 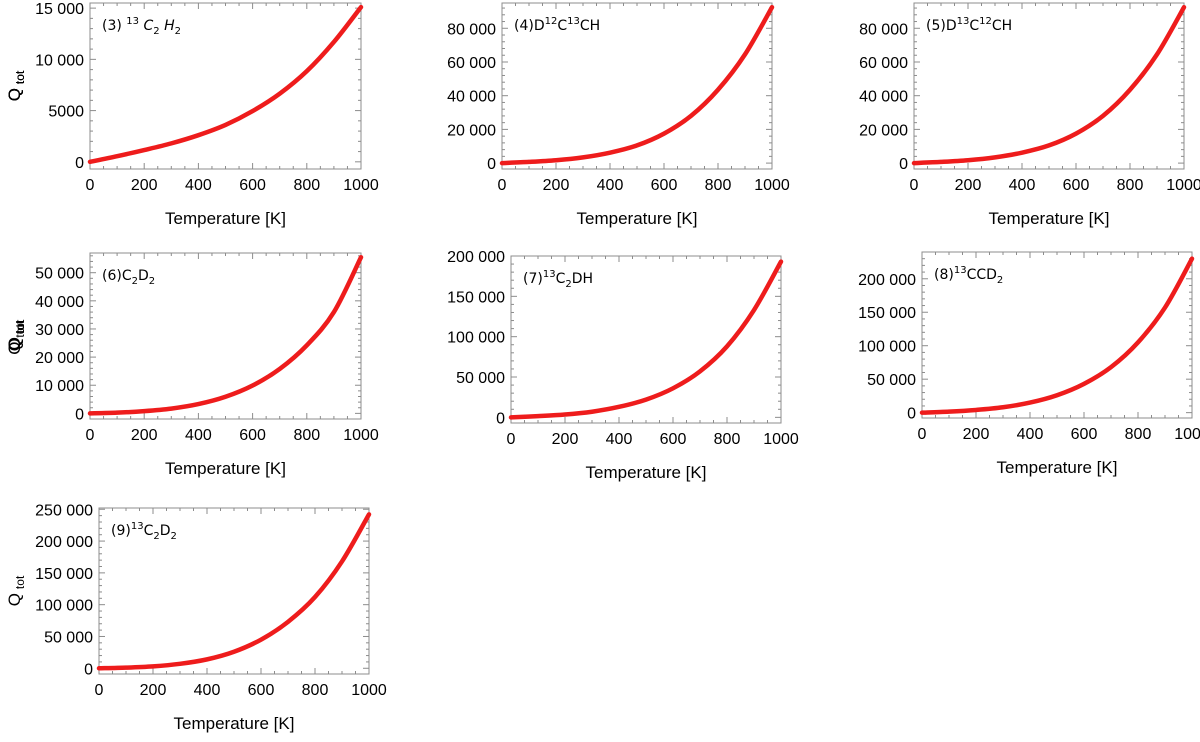 What do you see at coordinates (982, 275) in the screenshot?
I see `annotation-part: CCD` at bounding box center [982, 275].